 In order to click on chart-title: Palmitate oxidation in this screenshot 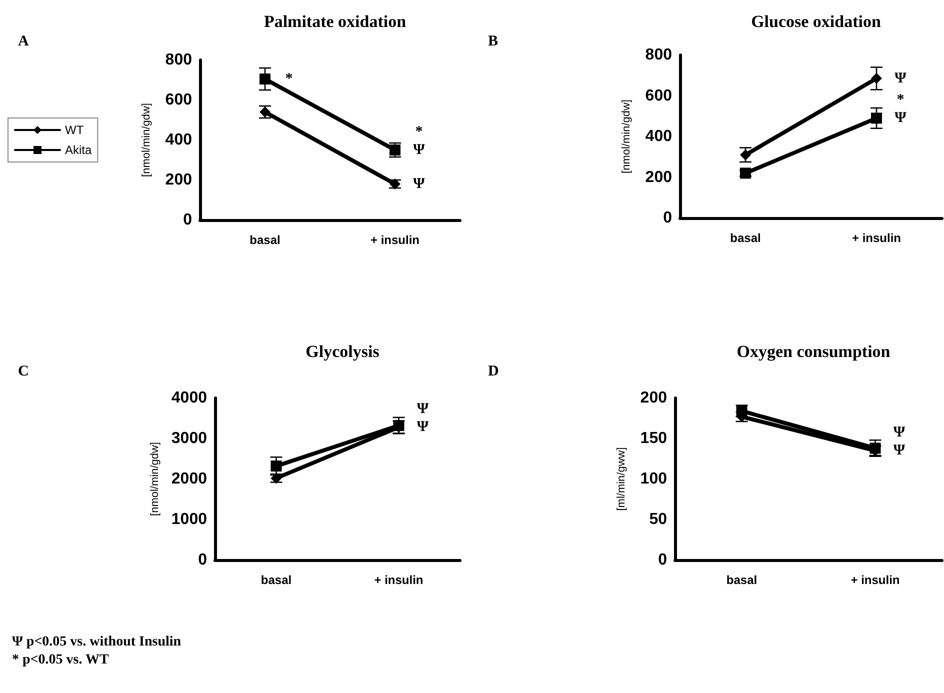, I will do `click(335, 21)`.